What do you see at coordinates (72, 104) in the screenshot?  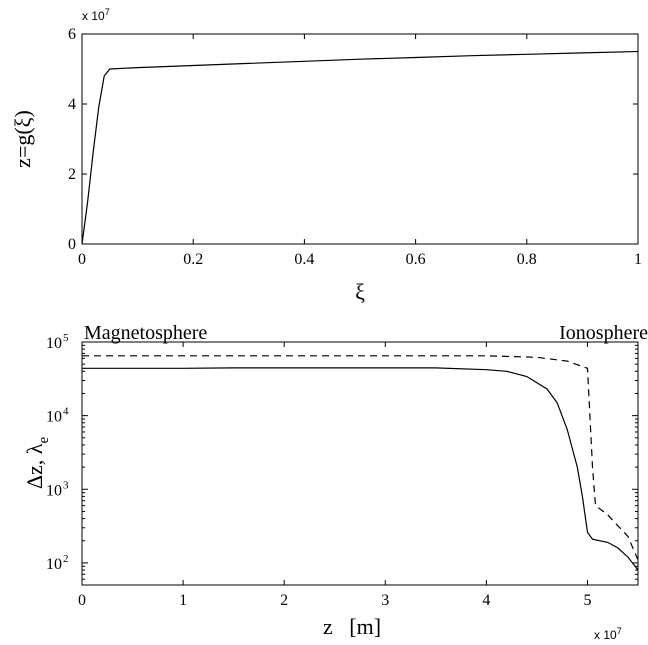 I see `top-y-tick-label: 4` at bounding box center [72, 104].